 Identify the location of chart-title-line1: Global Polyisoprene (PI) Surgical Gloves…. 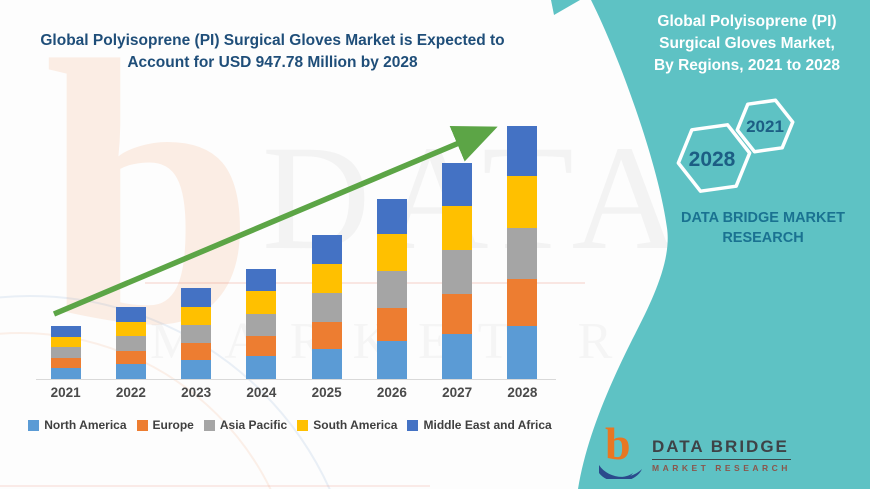
(272, 40).